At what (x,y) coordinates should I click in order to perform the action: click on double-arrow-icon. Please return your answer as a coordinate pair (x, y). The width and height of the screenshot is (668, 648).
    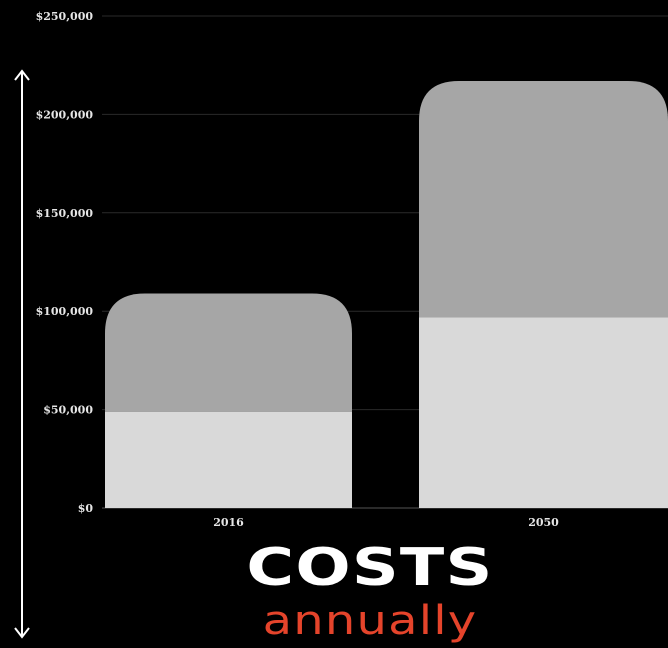
    Looking at the image, I should click on (22, 354).